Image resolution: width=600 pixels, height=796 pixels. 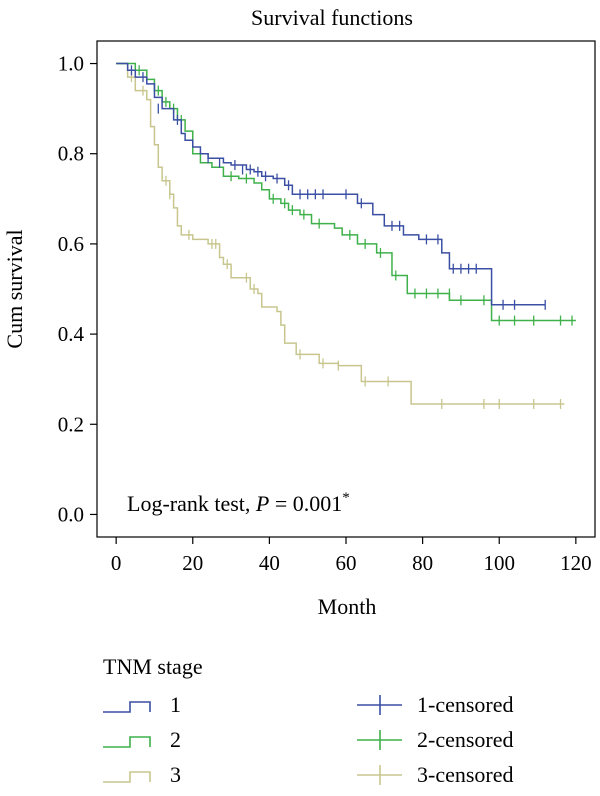 I want to click on y-tick-label: 0.2, so click(x=71, y=424).